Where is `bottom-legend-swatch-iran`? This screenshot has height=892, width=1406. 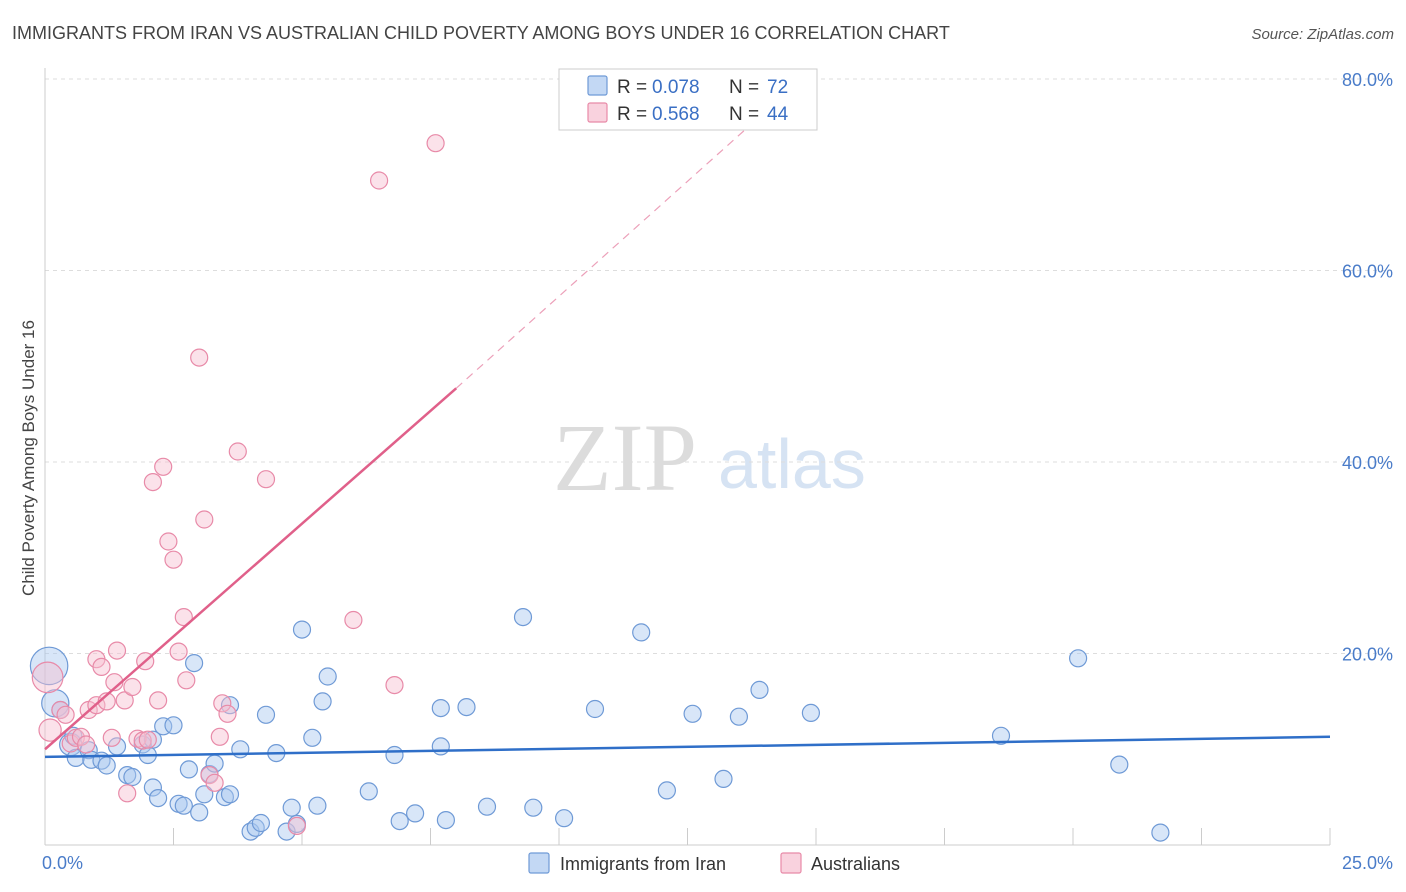
bottom-legend-swatch-iran is located at coordinates (539, 863).